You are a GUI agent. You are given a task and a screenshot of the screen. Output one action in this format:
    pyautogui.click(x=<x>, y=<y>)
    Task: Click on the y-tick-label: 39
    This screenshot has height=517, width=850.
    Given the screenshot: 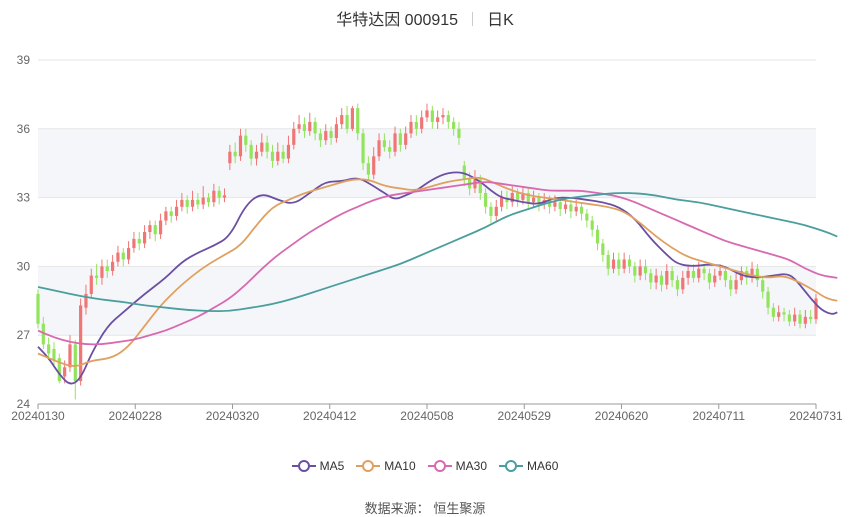 What is the action you would take?
    pyautogui.click(x=24, y=60)
    